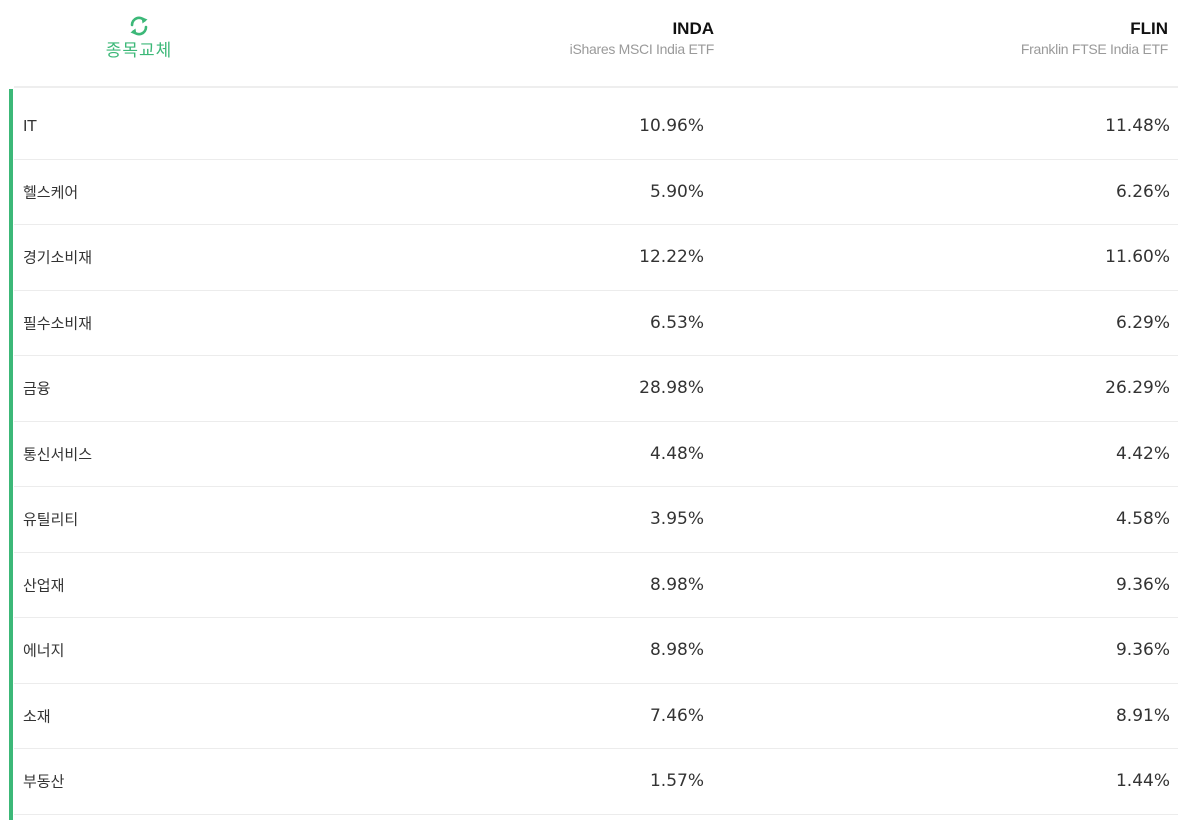 The height and width of the screenshot is (820, 1200). Describe the element at coordinates (1142, 191) in the screenshot. I see `flin-weight: 6.26%` at that location.